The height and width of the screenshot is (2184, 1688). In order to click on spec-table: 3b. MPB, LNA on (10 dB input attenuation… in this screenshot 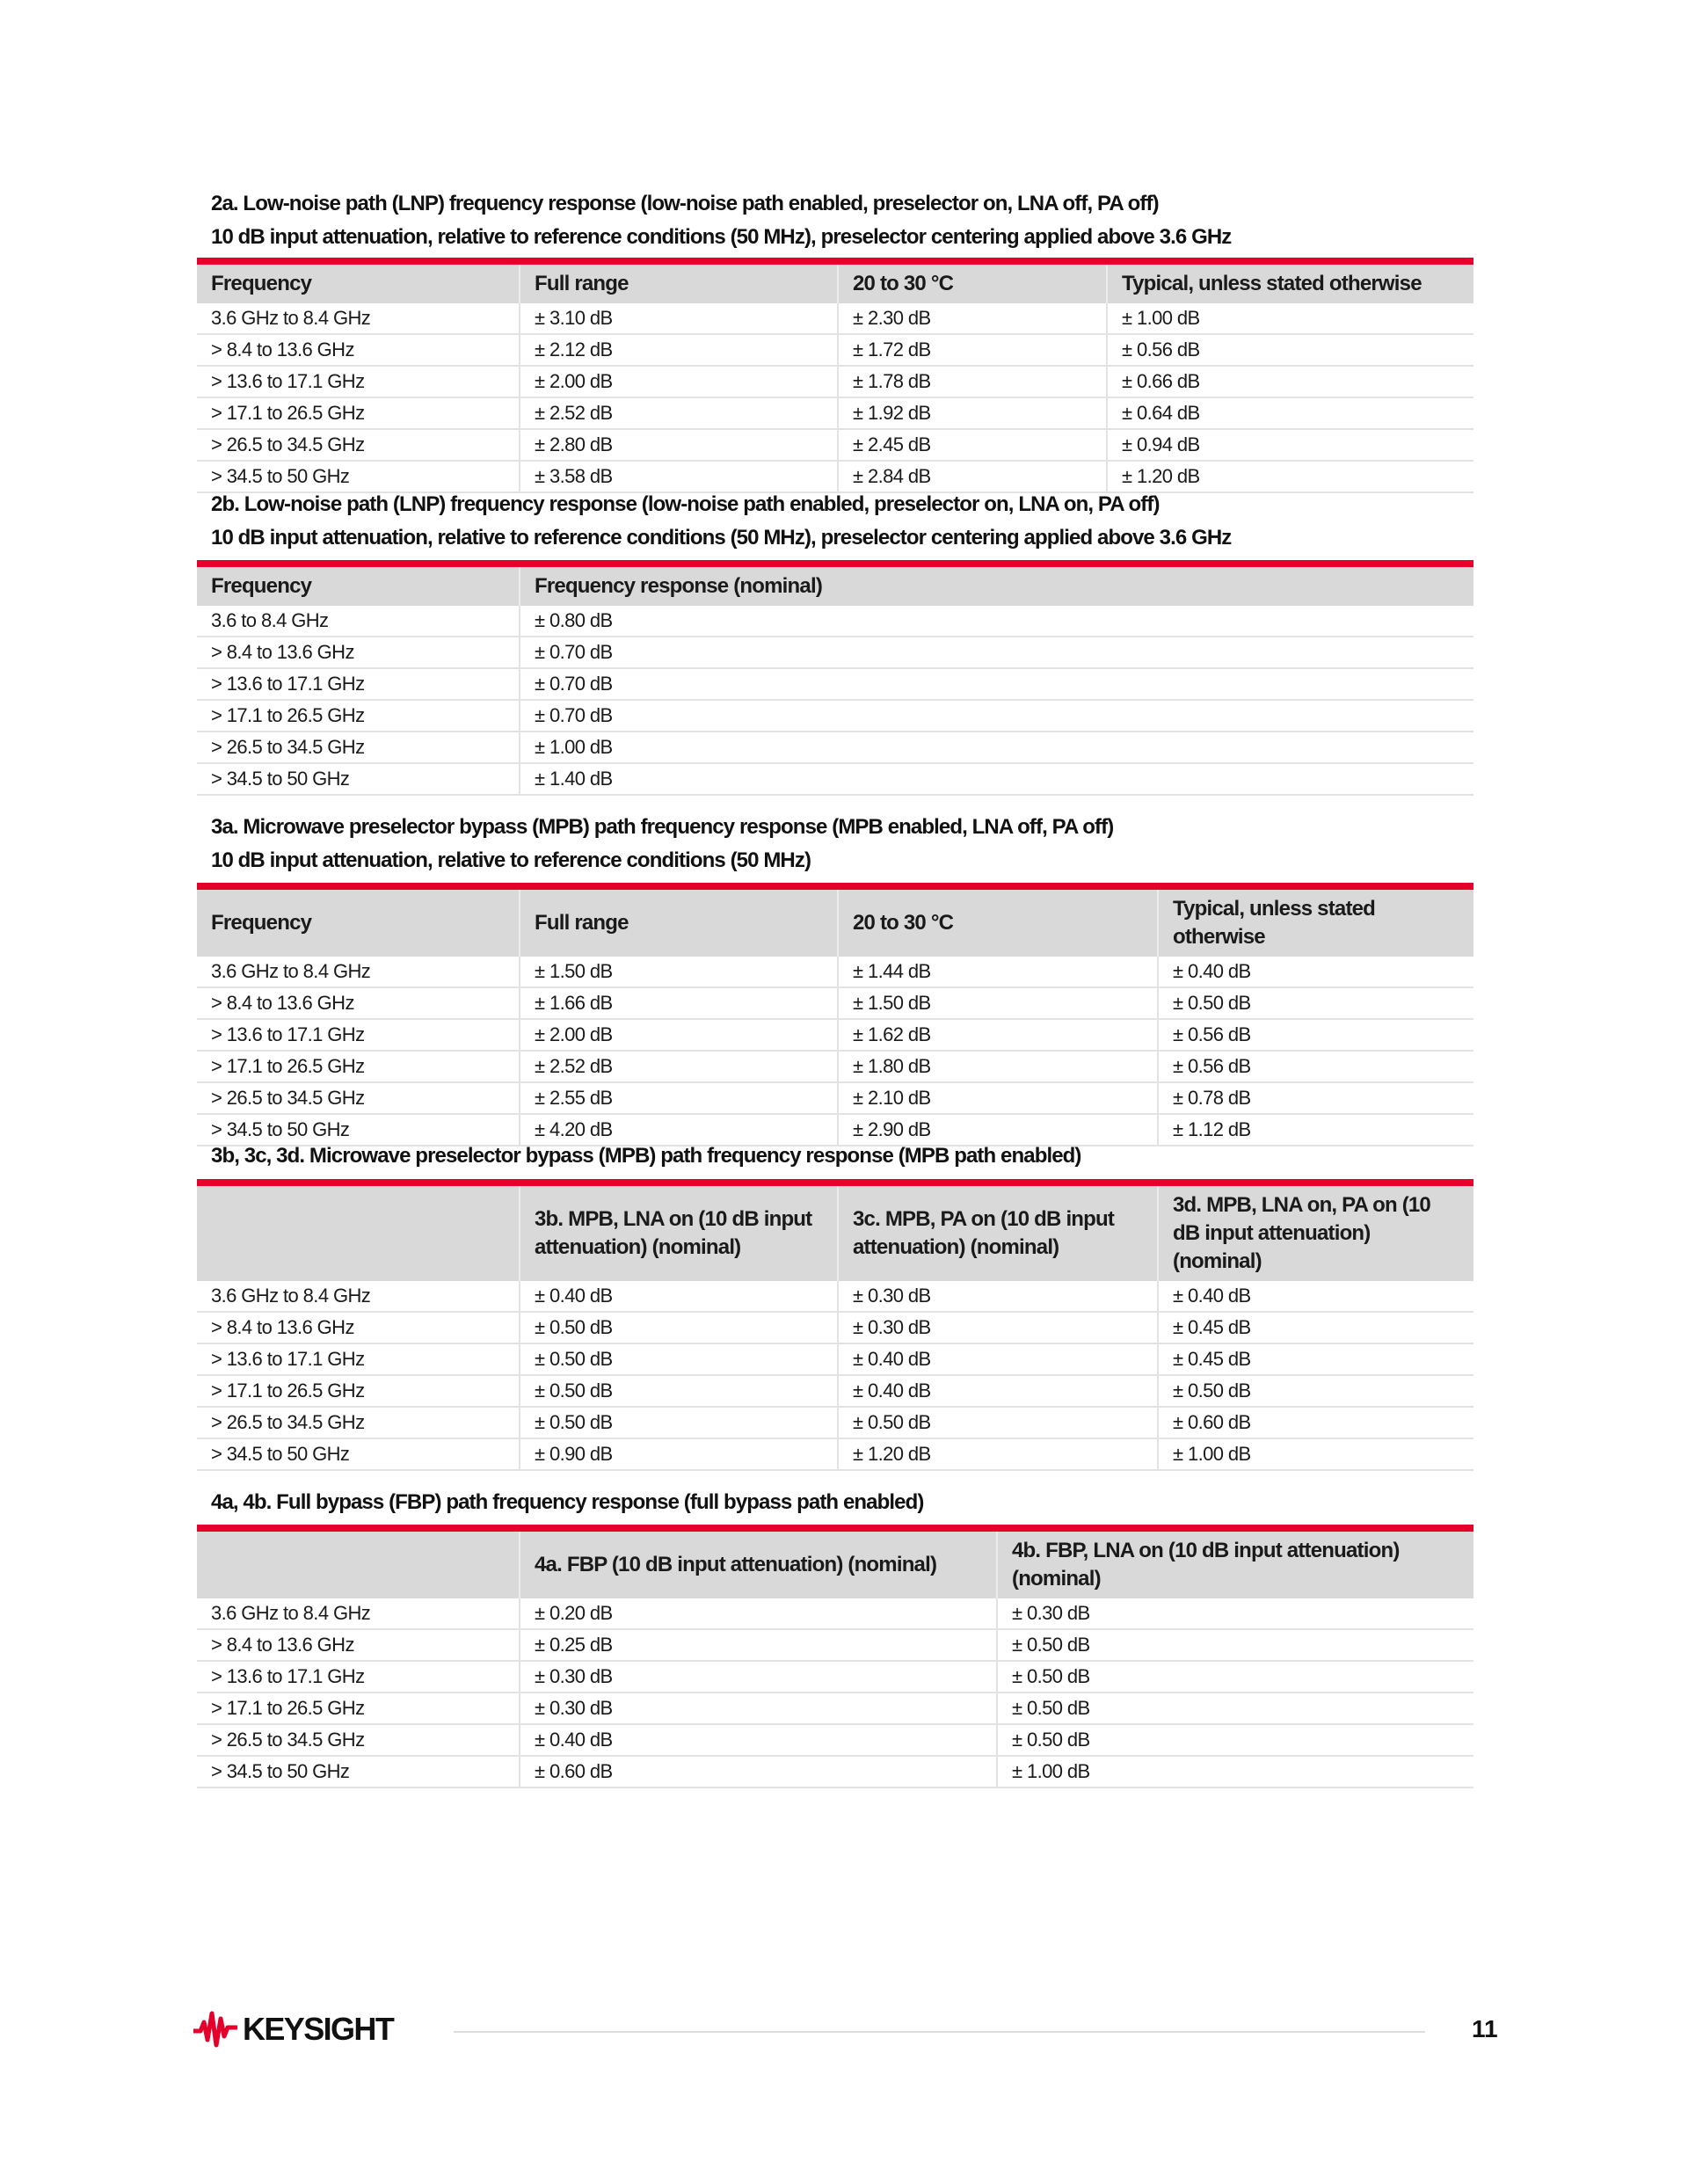, I will do `click(835, 1325)`.